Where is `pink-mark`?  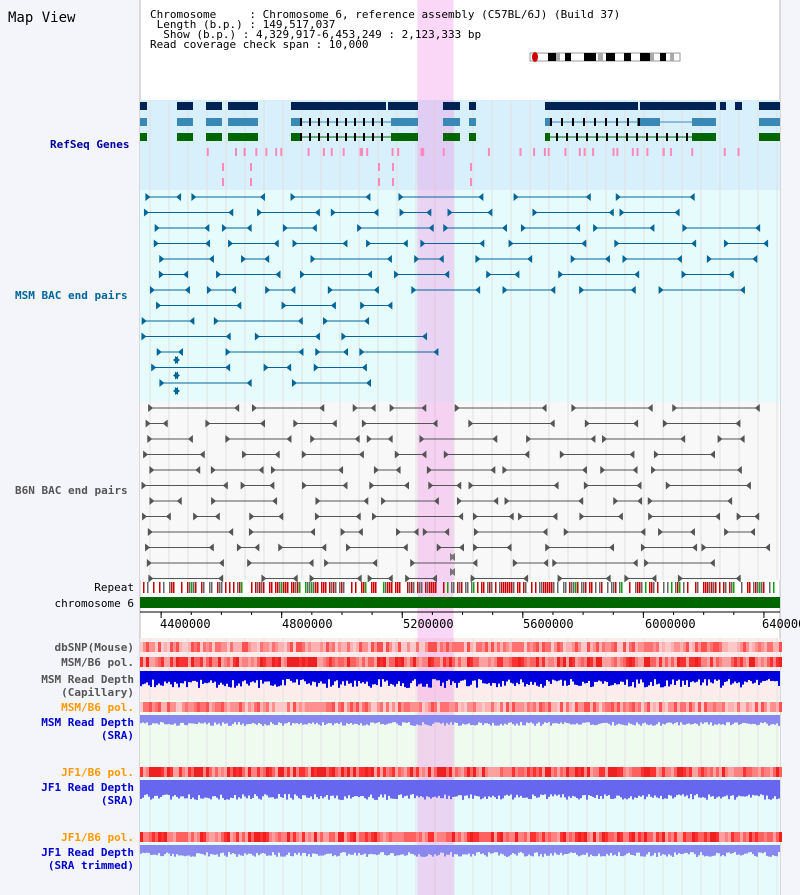 pink-mark is located at coordinates (647, 152).